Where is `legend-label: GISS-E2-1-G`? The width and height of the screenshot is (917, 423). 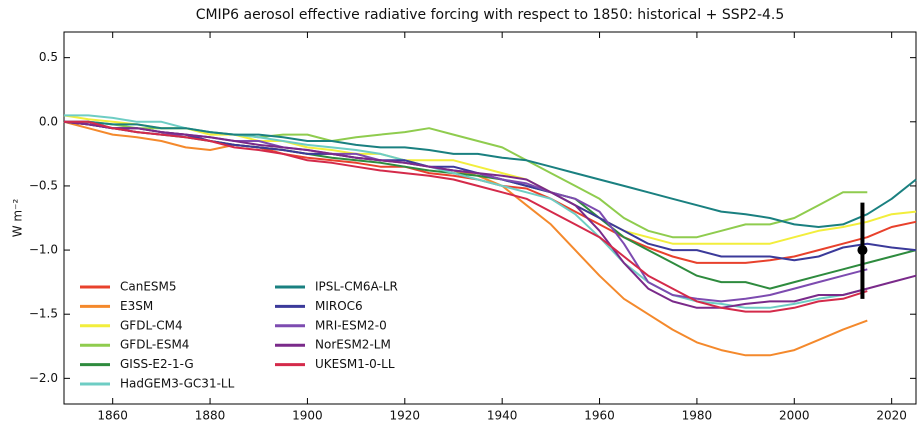 legend-label: GISS-E2-1-G is located at coordinates (157, 364).